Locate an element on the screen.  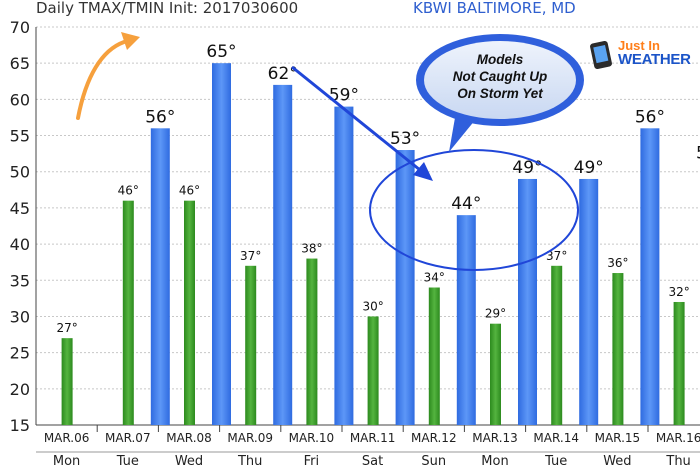
callout-line-1: Models is located at coordinates (500, 59).